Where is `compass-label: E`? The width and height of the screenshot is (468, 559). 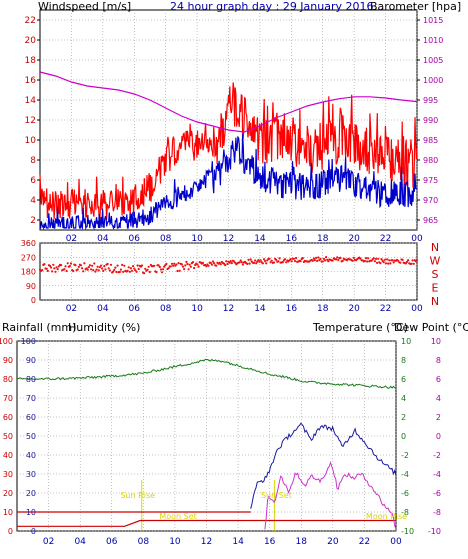
compass-label: E is located at coordinates (435, 288).